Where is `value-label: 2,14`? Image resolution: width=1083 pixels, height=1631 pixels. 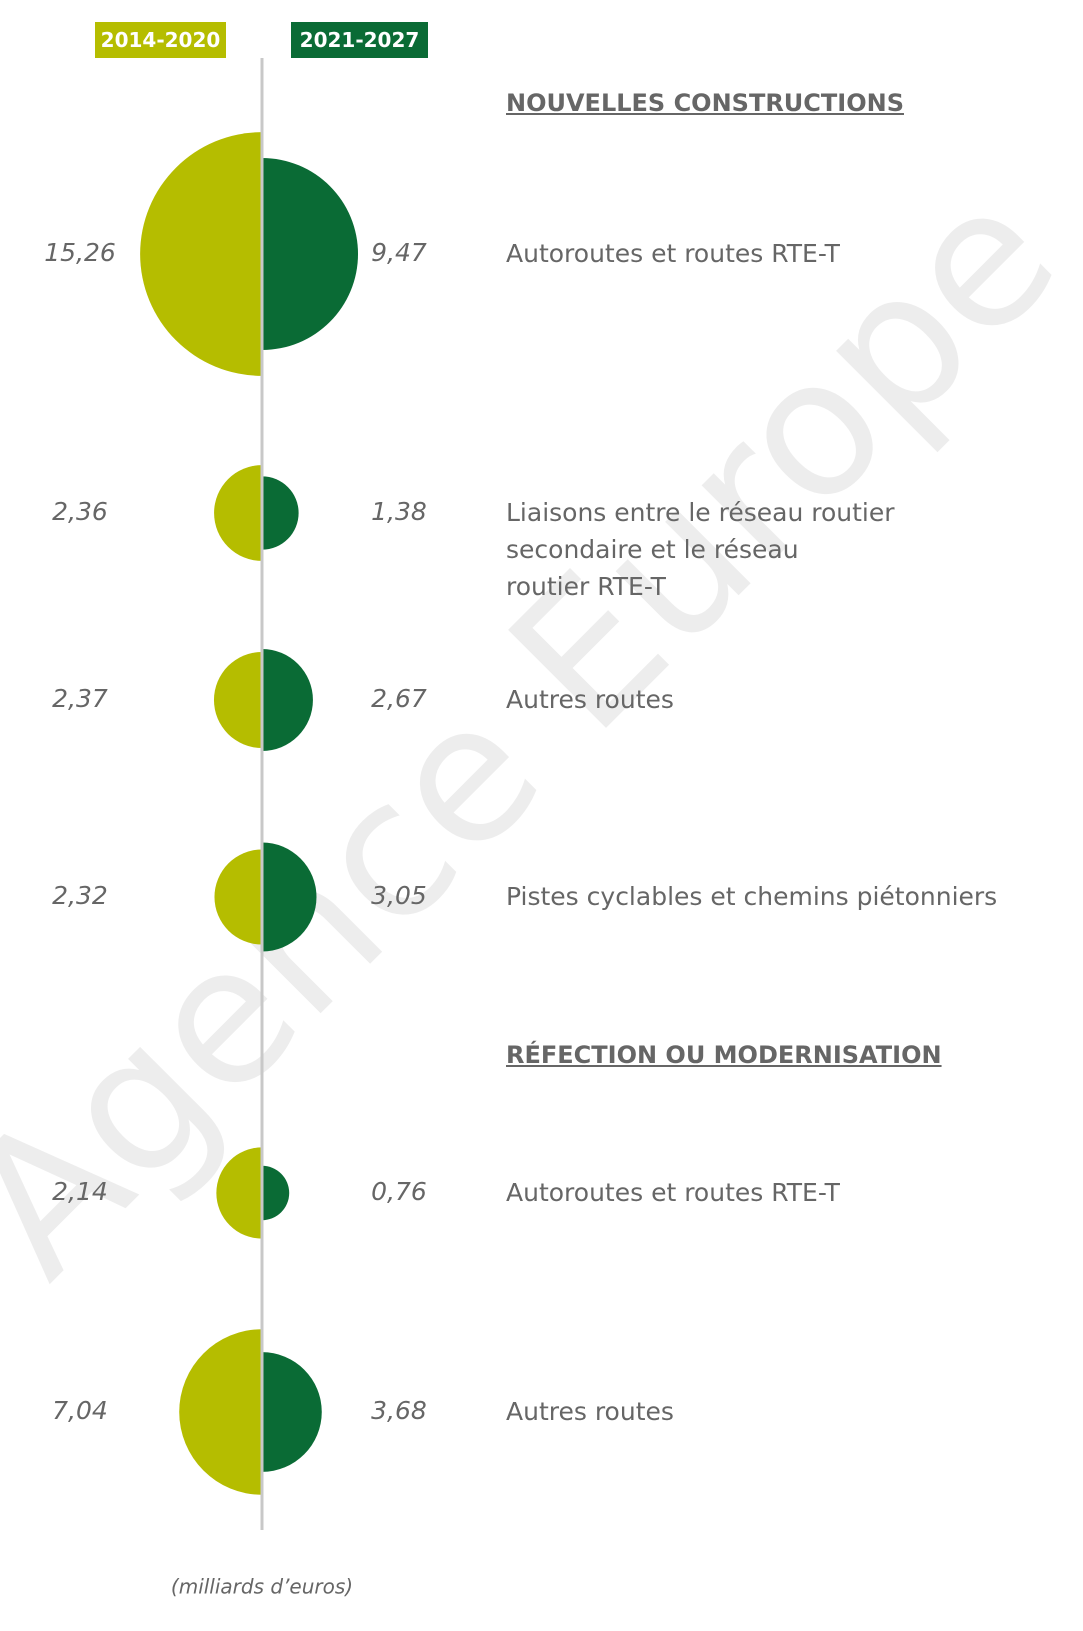 value-label: 2,14 is located at coordinates (80, 1191).